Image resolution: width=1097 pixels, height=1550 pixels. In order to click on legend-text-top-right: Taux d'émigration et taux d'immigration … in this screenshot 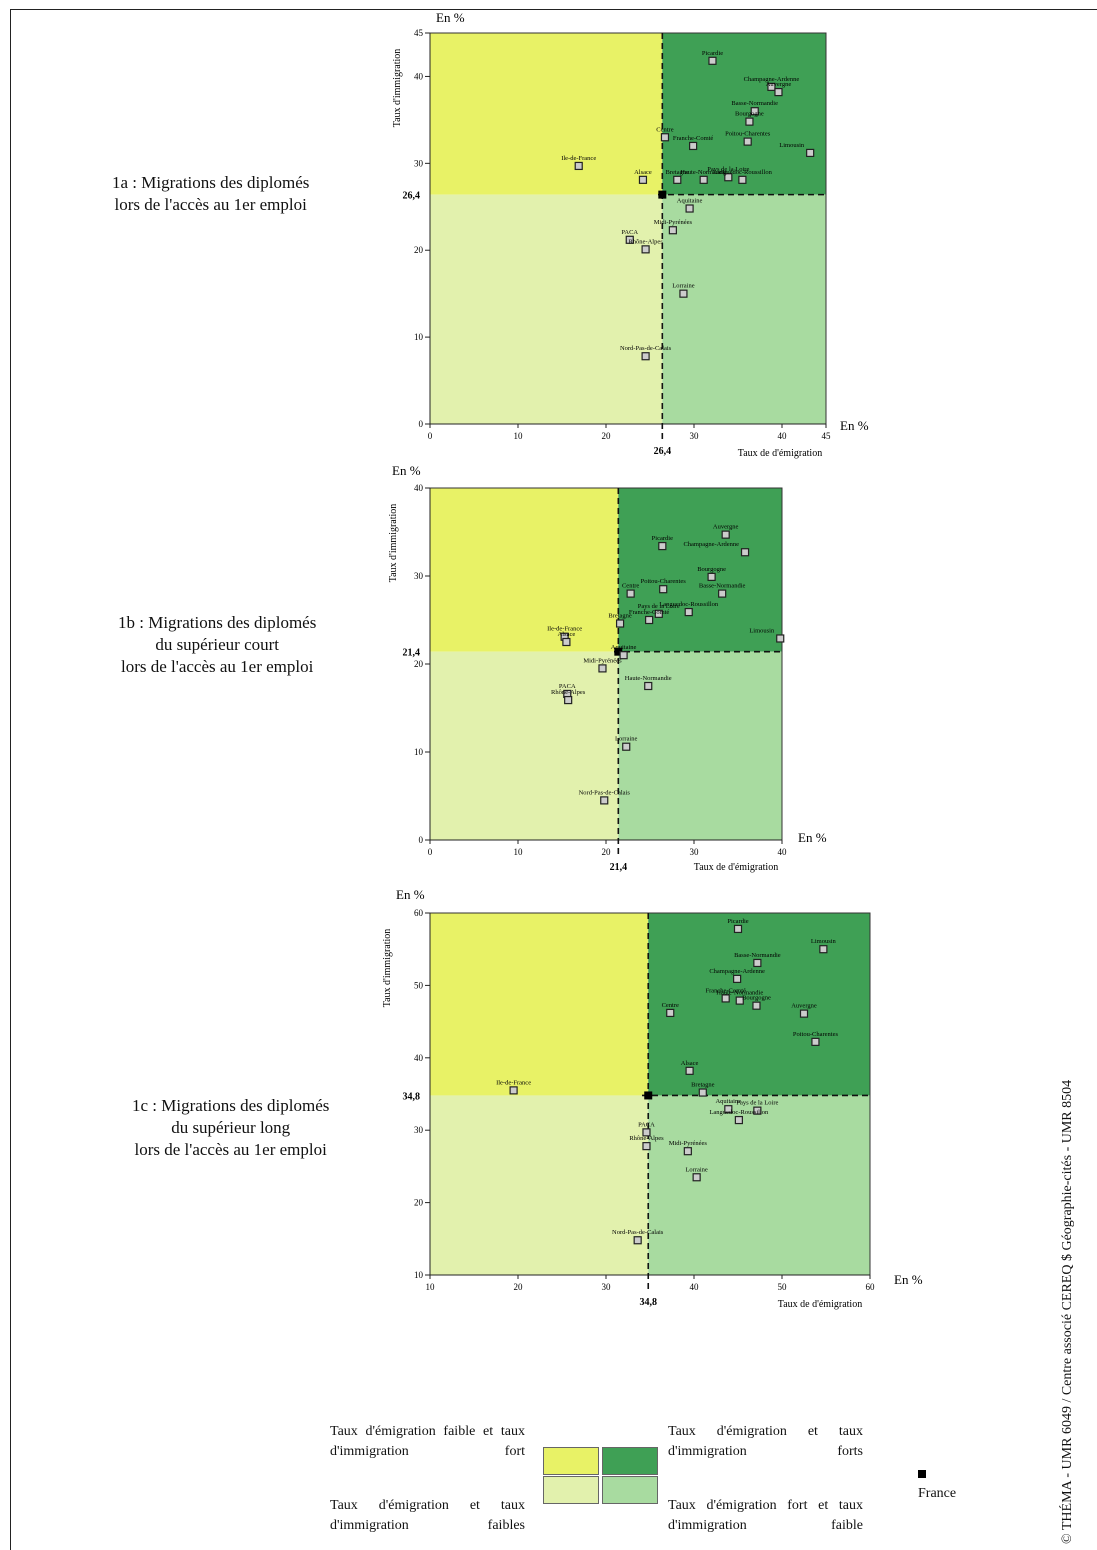, I will do `click(765, 1441)`.